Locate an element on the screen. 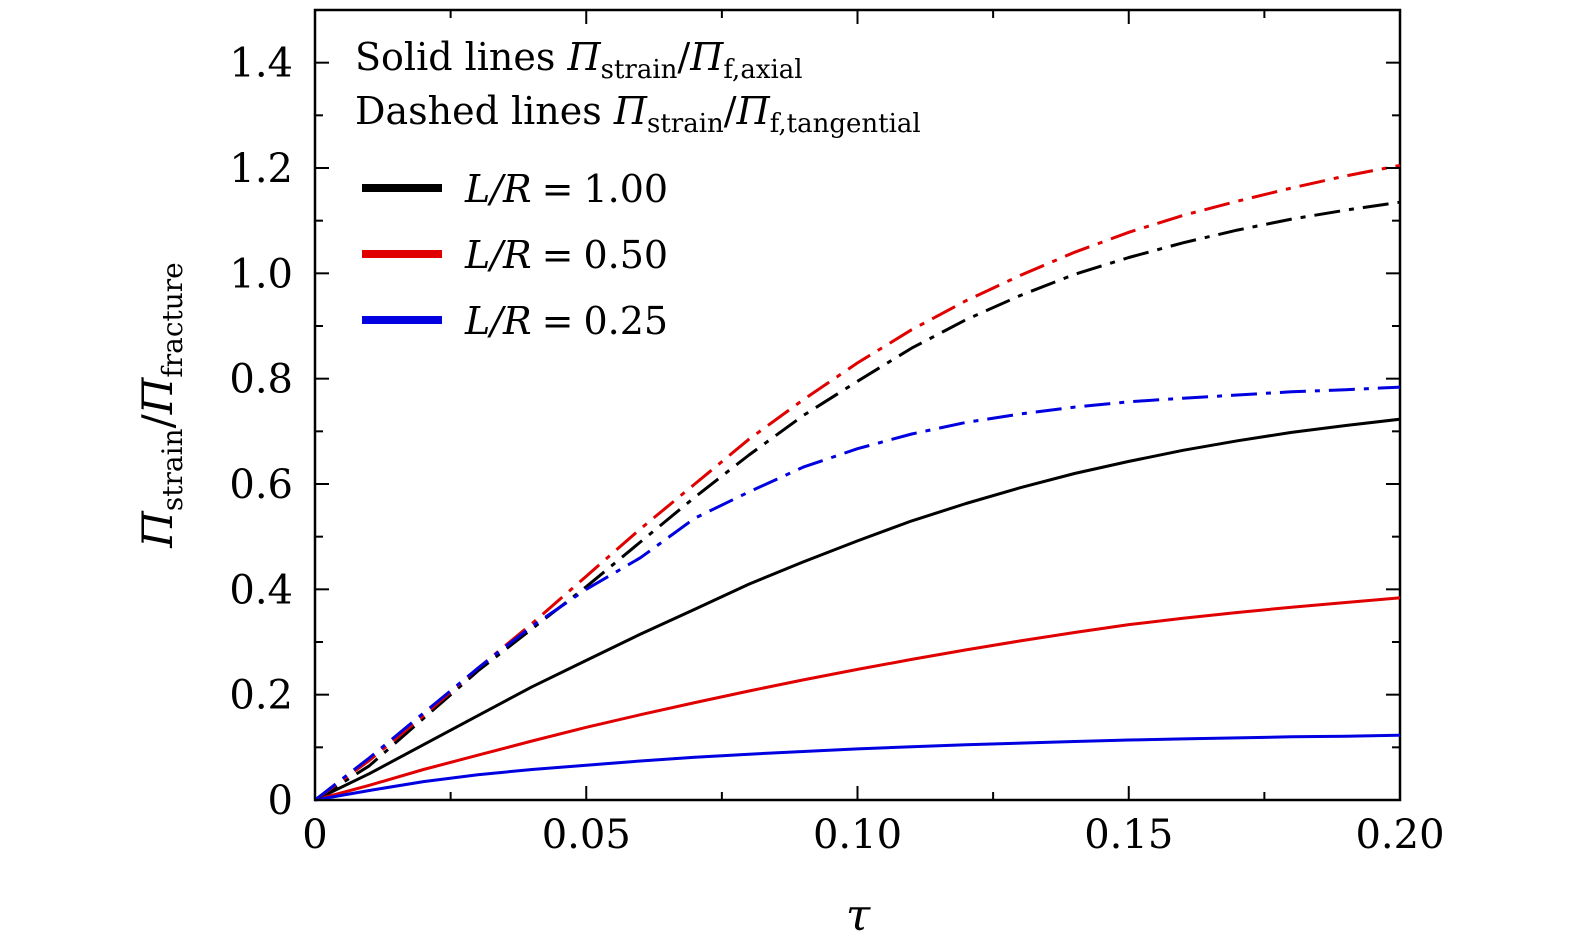 The width and height of the screenshot is (1575, 945). legend-label-1: L/R = 1.00 is located at coordinates (566, 189).